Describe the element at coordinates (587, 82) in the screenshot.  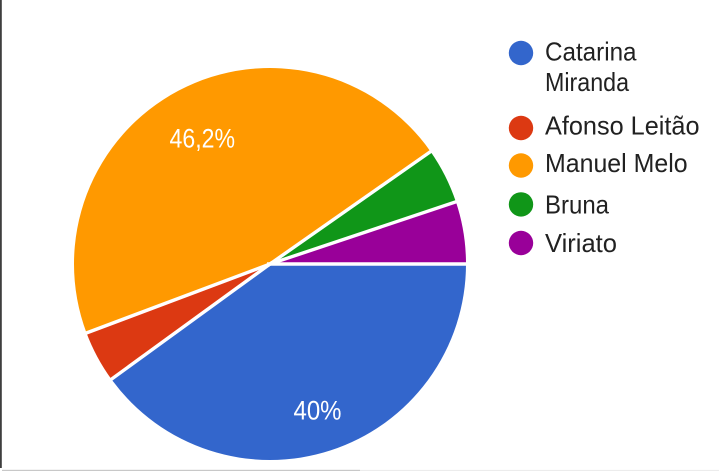
I see `svg-text: Miranda` at that location.